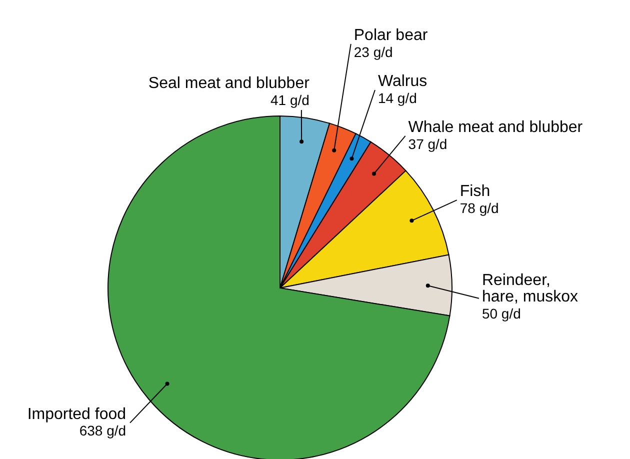 This screenshot has width=630, height=459. Describe the element at coordinates (475, 191) in the screenshot. I see `slice-label: Fish` at that location.